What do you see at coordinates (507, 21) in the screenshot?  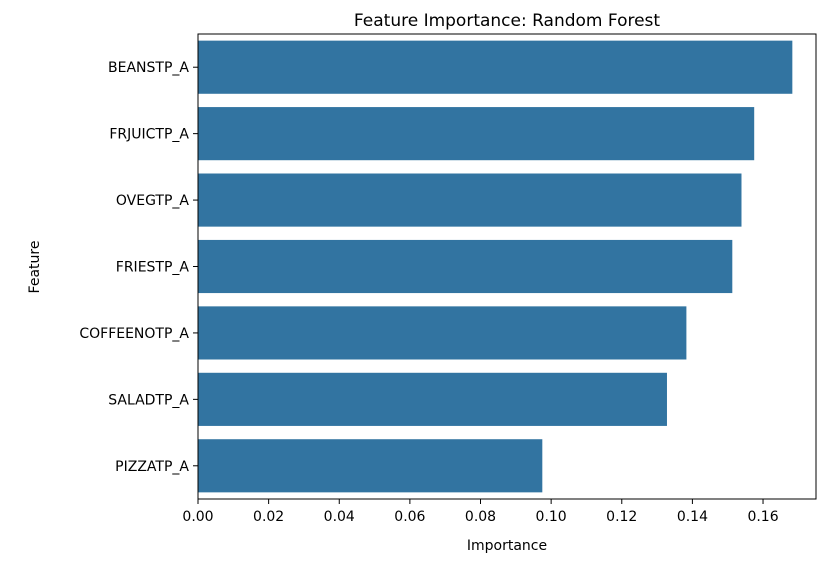 I see `chart-title: Feature Importance: Random Forest` at bounding box center [507, 21].